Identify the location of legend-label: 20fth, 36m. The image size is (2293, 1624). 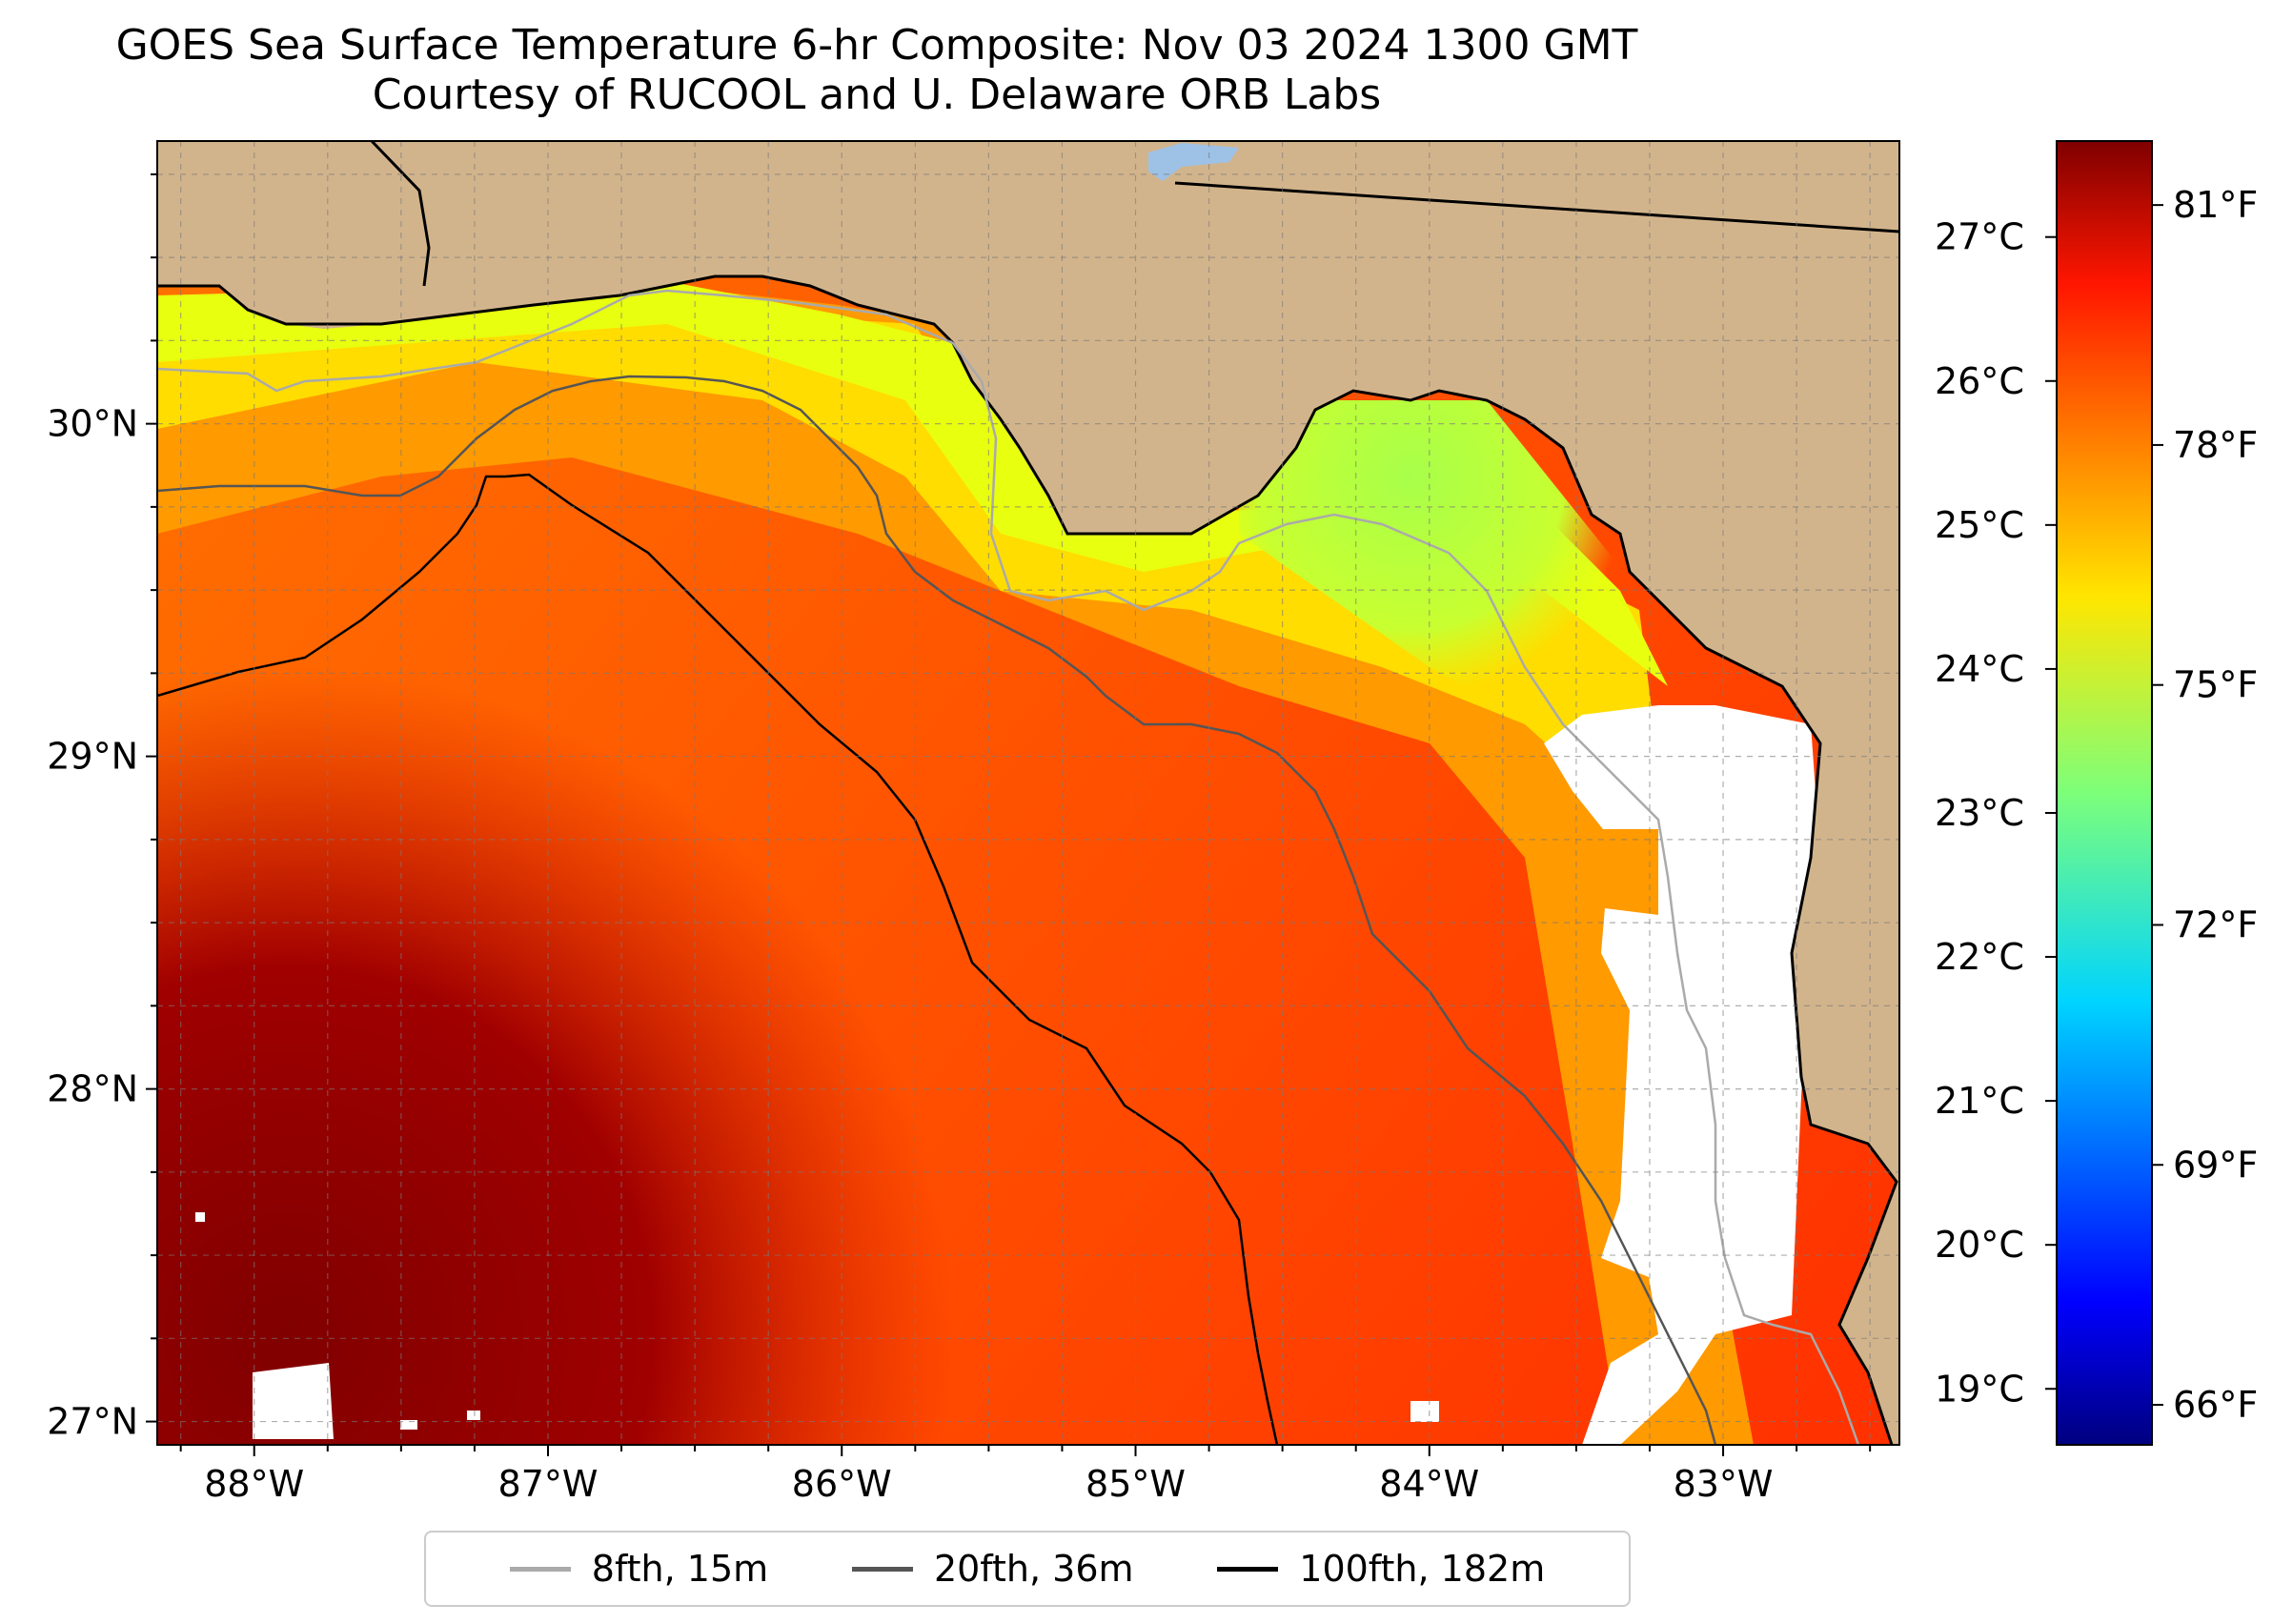
(1034, 1569).